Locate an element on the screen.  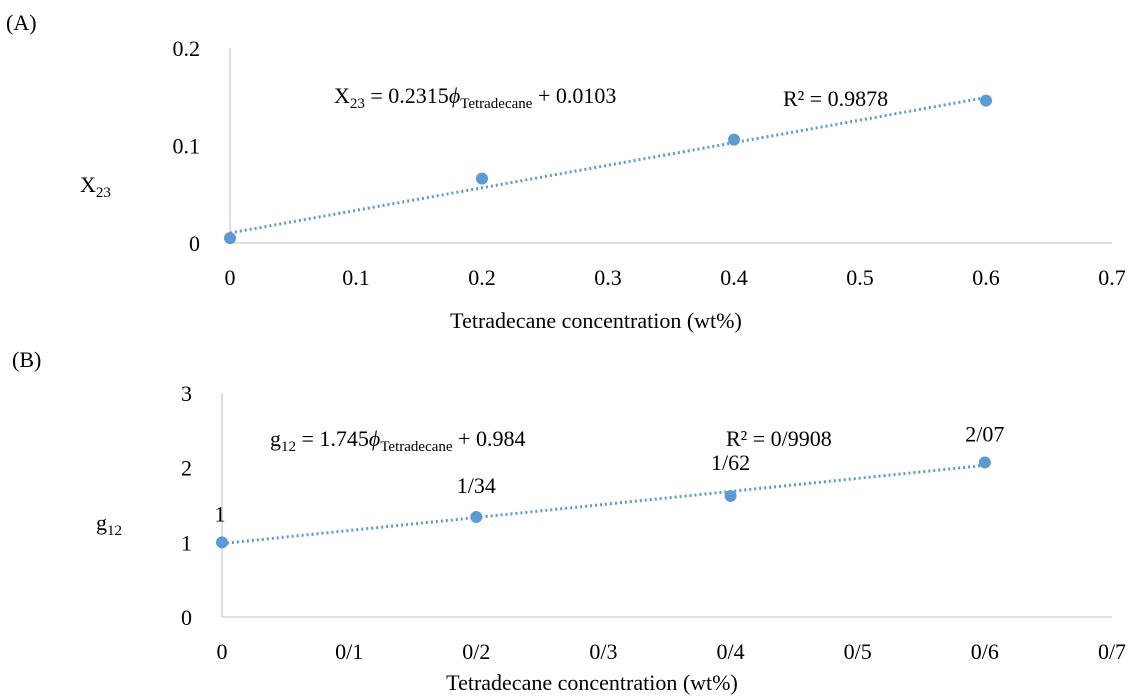
y-tick-label: 0.1 is located at coordinates (187, 146).